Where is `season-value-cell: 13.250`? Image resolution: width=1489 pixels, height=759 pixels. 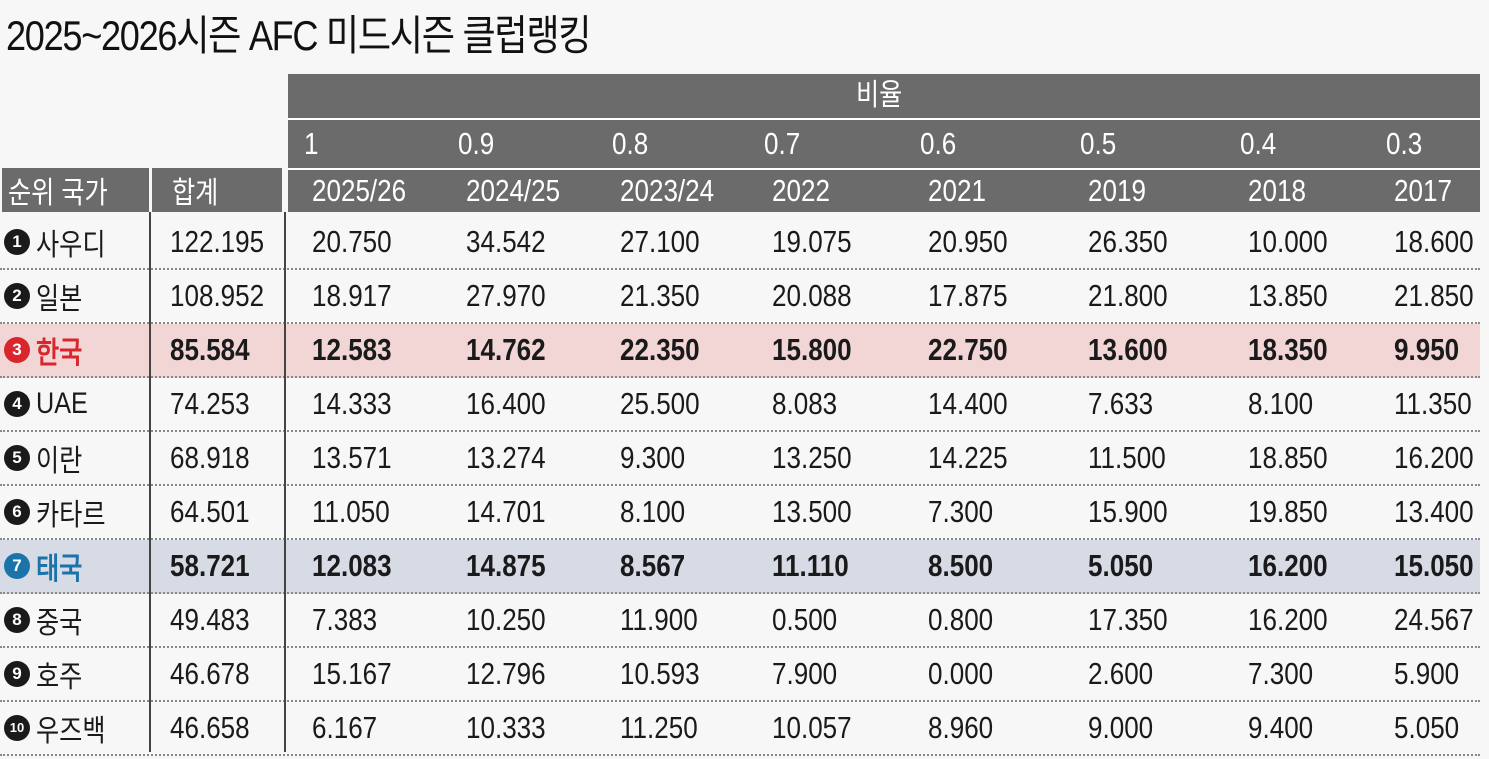
season-value-cell: 13.250 is located at coordinates (812, 457).